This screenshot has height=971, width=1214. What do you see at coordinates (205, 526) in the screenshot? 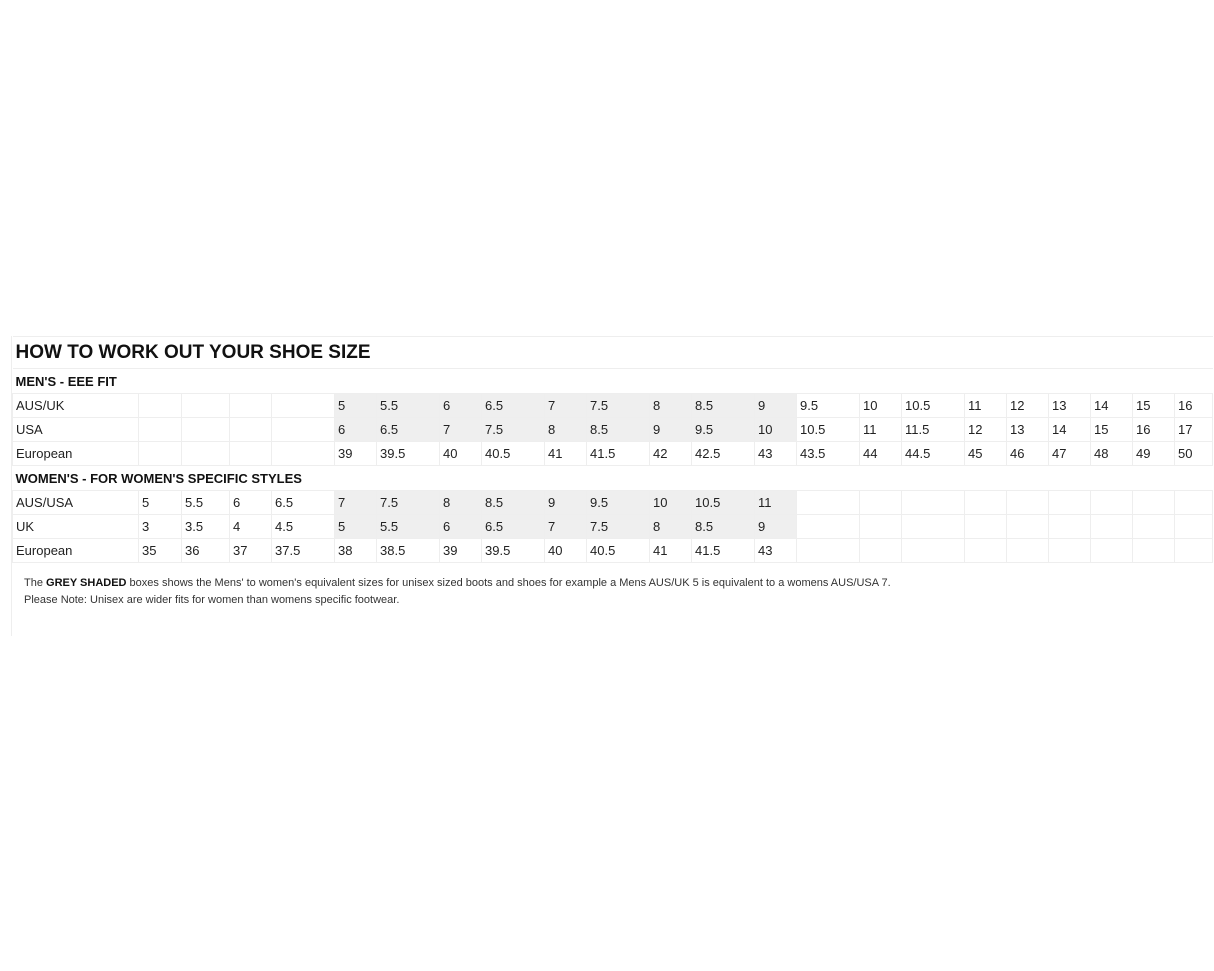
I see `size-cell: 3.5` at bounding box center [205, 526].